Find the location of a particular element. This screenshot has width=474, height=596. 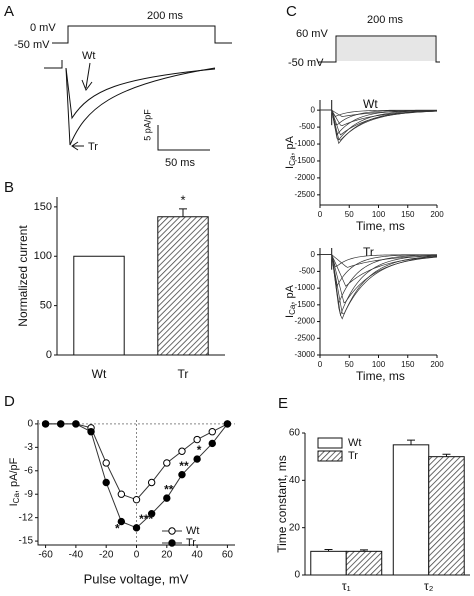

x-tick-label: 60 is located at coordinates (228, 555).